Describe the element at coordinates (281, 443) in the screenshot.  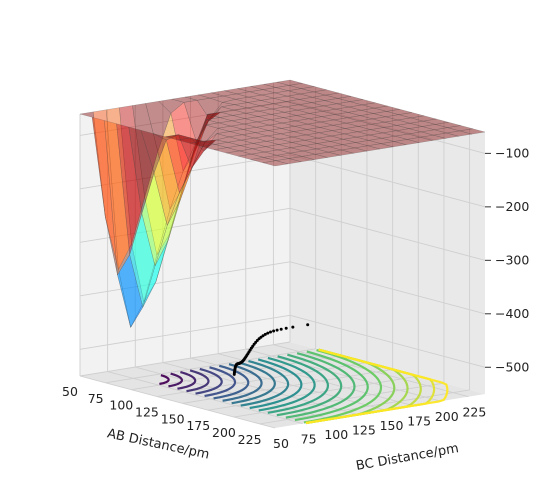
I see `y-tick-label: 50` at that location.